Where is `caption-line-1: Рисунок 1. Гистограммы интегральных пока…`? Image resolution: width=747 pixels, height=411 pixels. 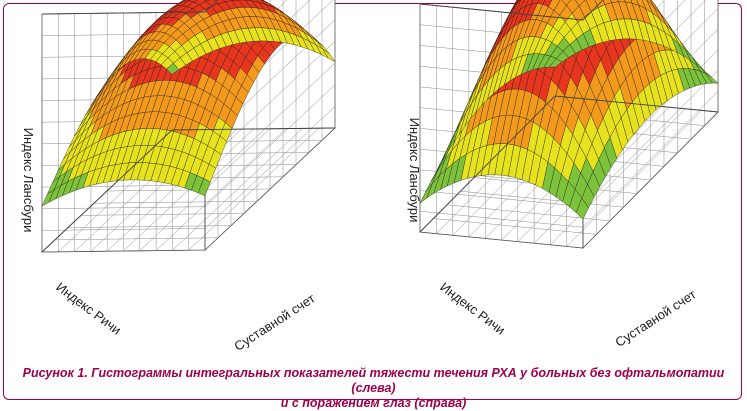 caption-line-1: Рисунок 1. Гистограммы интегральных пока… is located at coordinates (373, 381).